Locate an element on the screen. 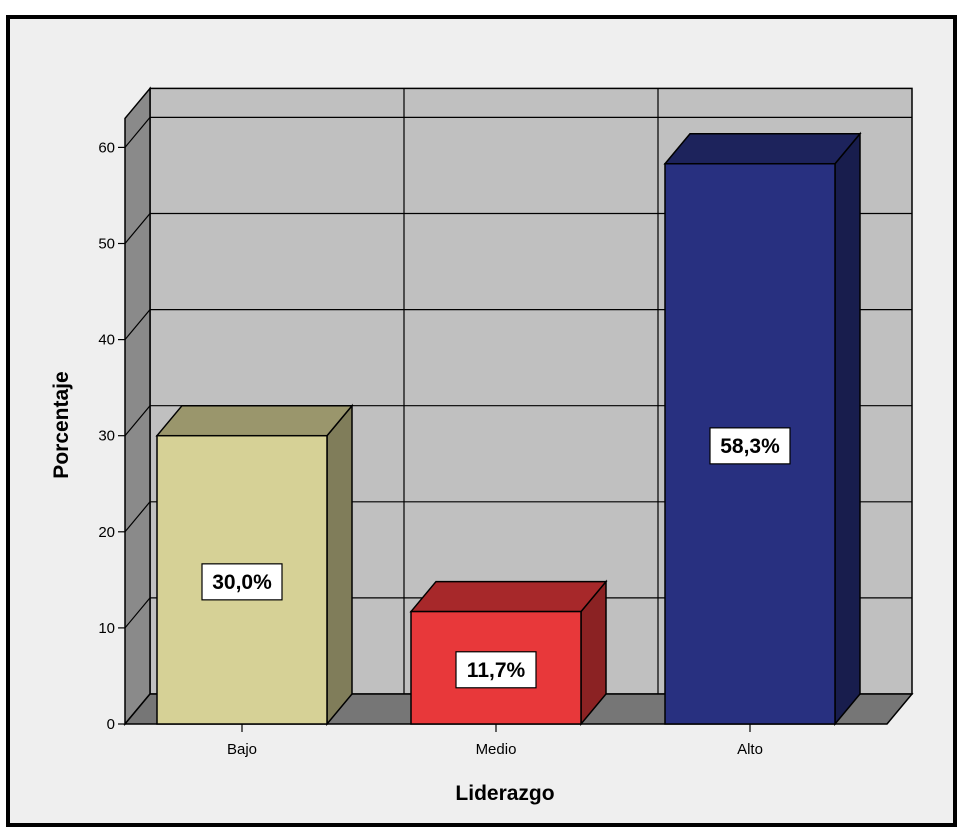 The height and width of the screenshot is (832, 967). x-tick-label: Alto is located at coordinates (750, 749).